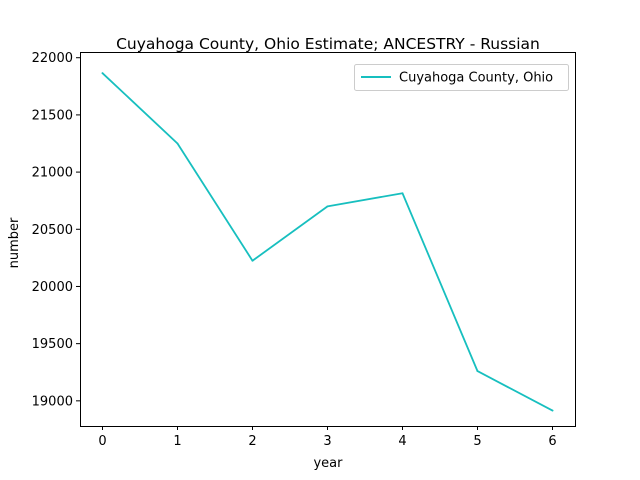 The image size is (640, 480). I want to click on y-tick-label: 19500, so click(52, 344).